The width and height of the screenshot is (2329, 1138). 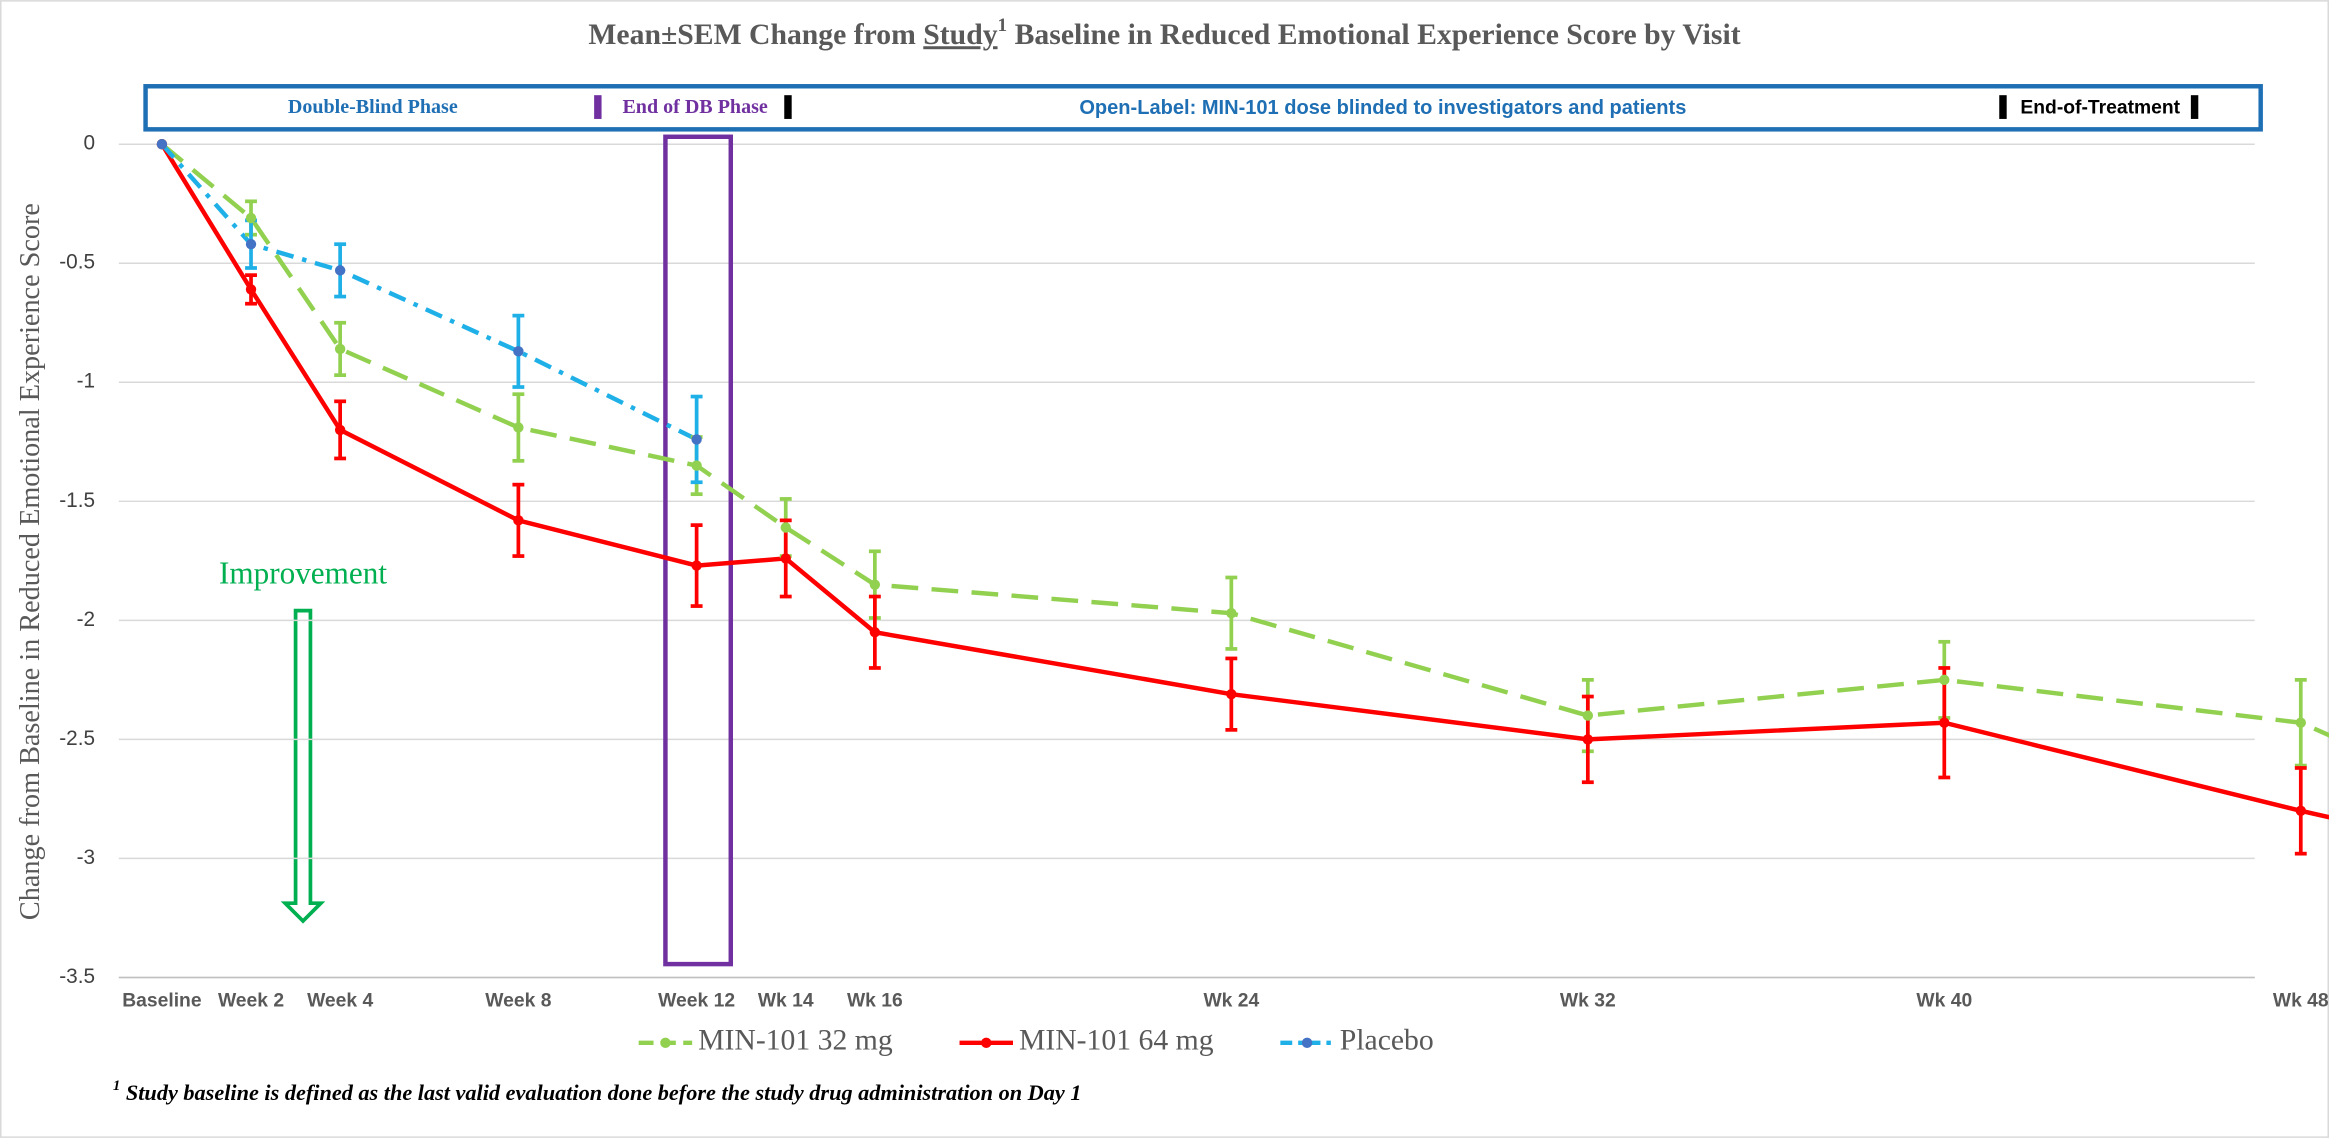 What do you see at coordinates (2100, 108) in the screenshot?
I see `phase-label: End-of-Treatment` at bounding box center [2100, 108].